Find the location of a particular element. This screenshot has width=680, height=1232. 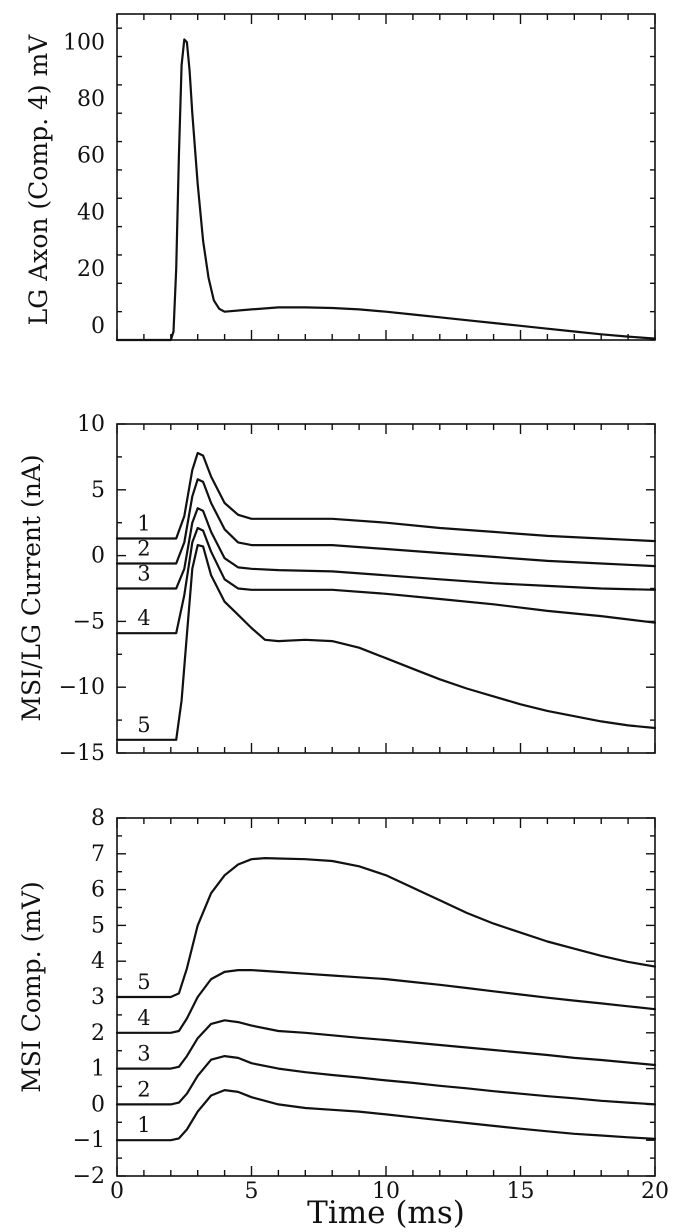

panel-1-y-axis-title: LG Axon (Comp. 4) mV is located at coordinates (38, 180).